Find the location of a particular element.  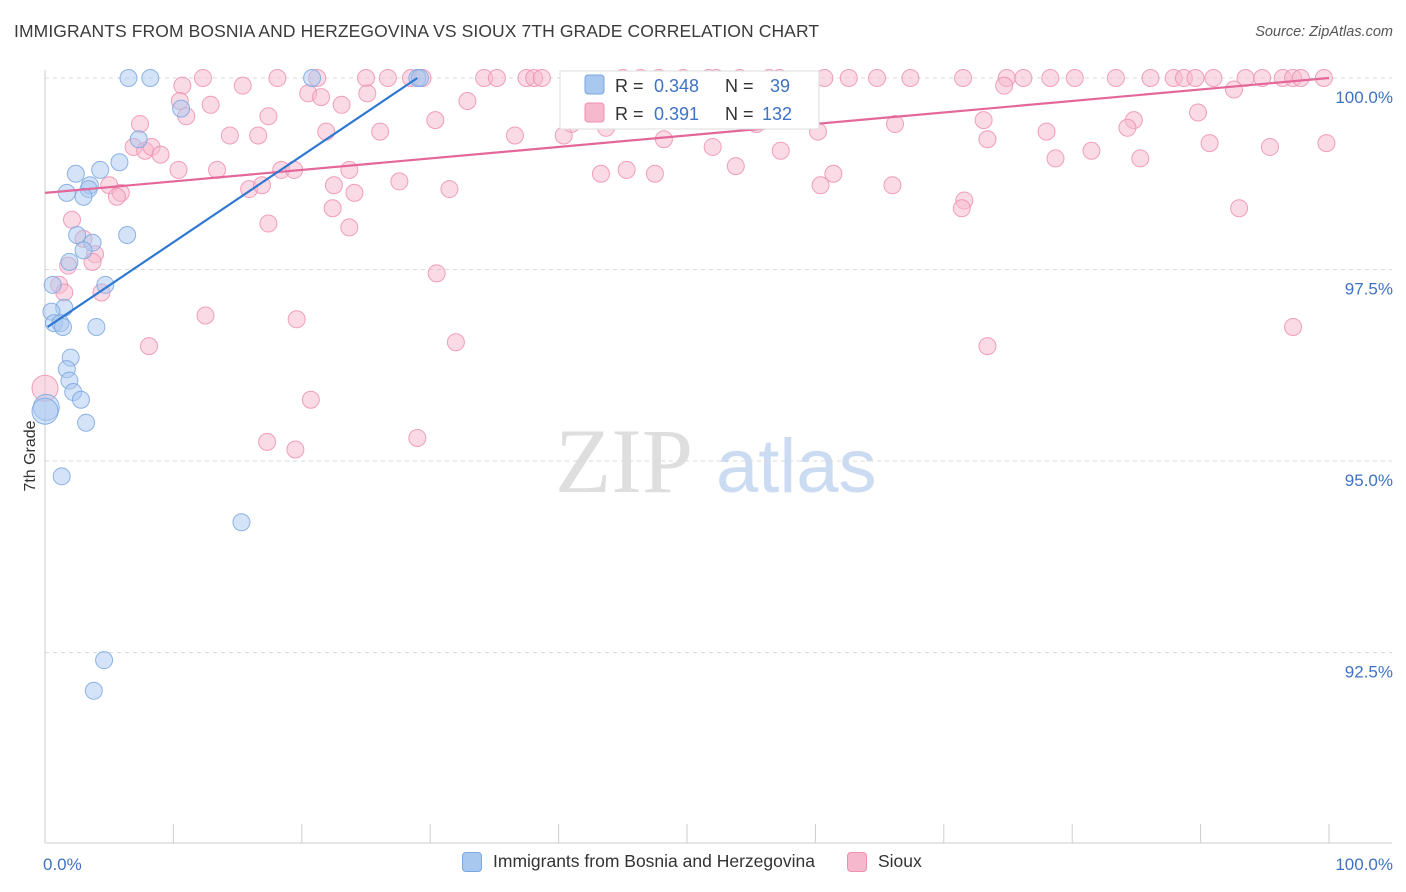

legend-r-label-bosnia: R = is located at coordinates (629, 86).